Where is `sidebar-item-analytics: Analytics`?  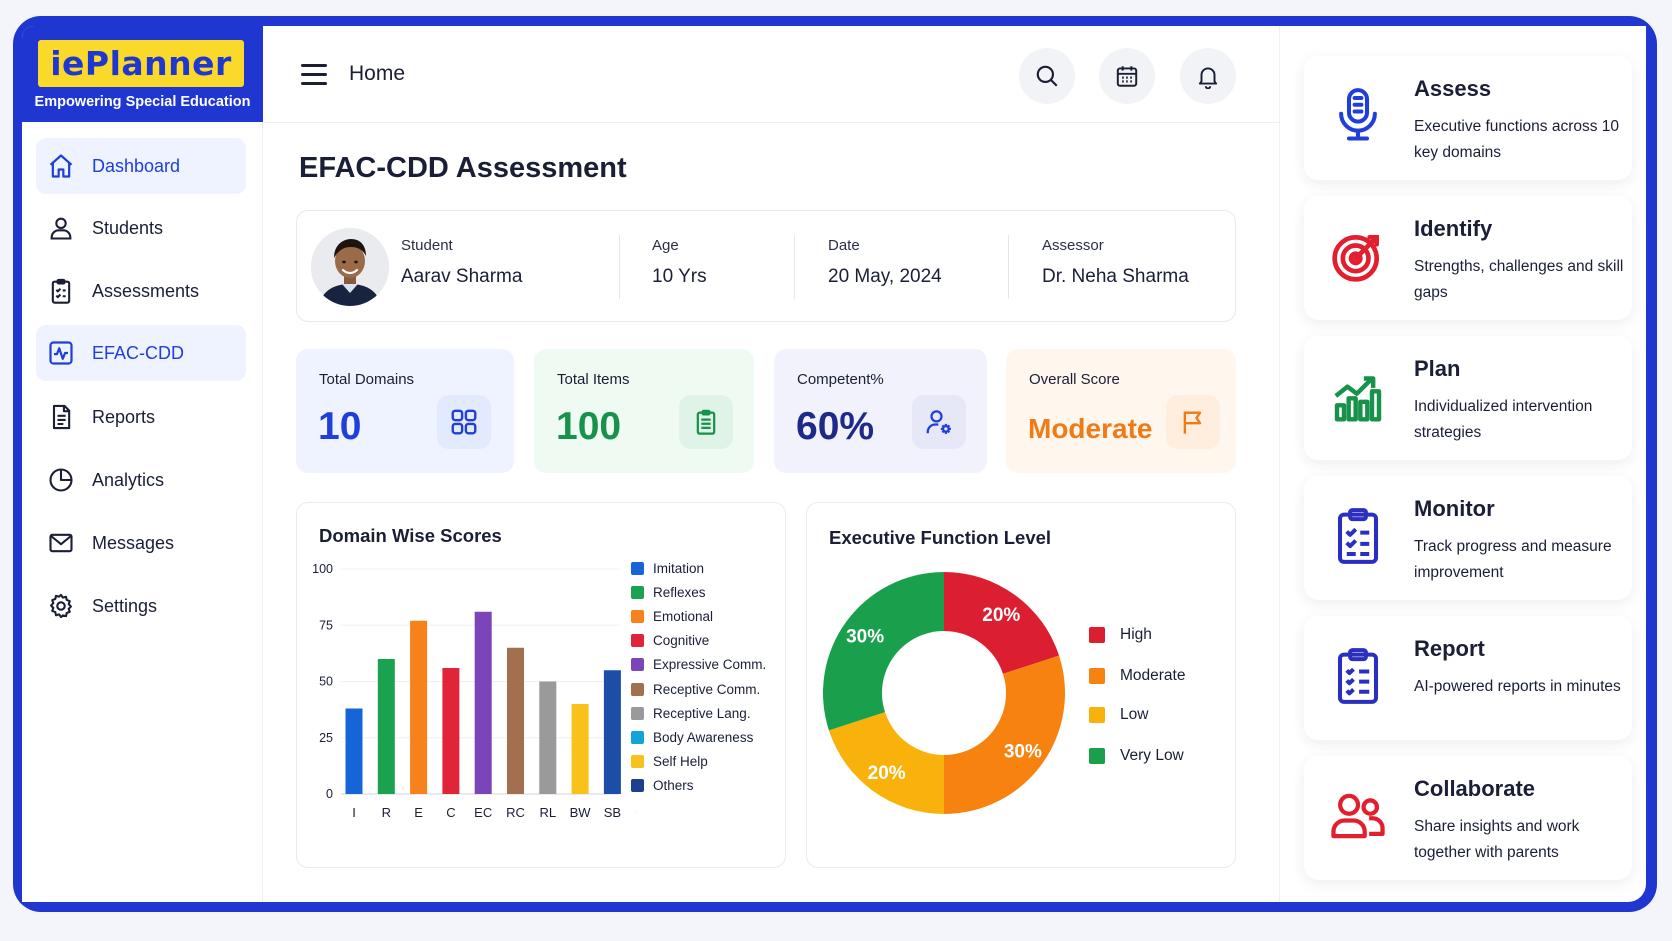 sidebar-item-analytics: Analytics is located at coordinates (141, 480).